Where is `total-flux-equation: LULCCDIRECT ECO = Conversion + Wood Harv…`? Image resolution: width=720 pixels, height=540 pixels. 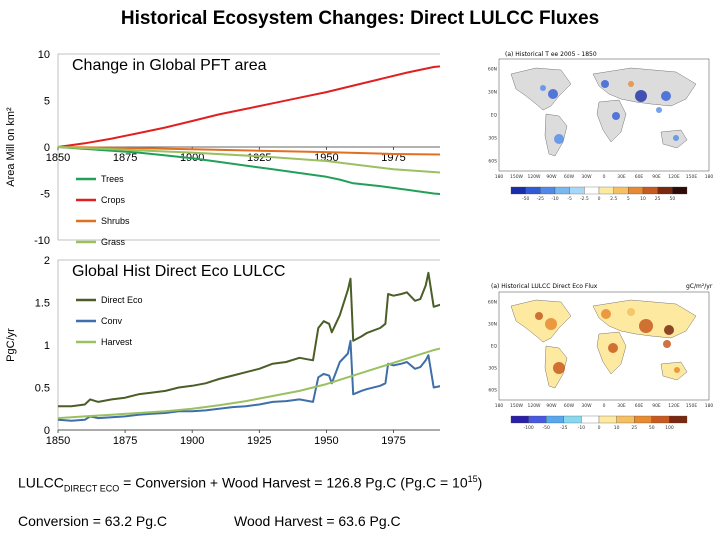
total-flux-equation: LULCCDIRECT ECO = Conversion + Wood Harv… is located at coordinates (250, 483).